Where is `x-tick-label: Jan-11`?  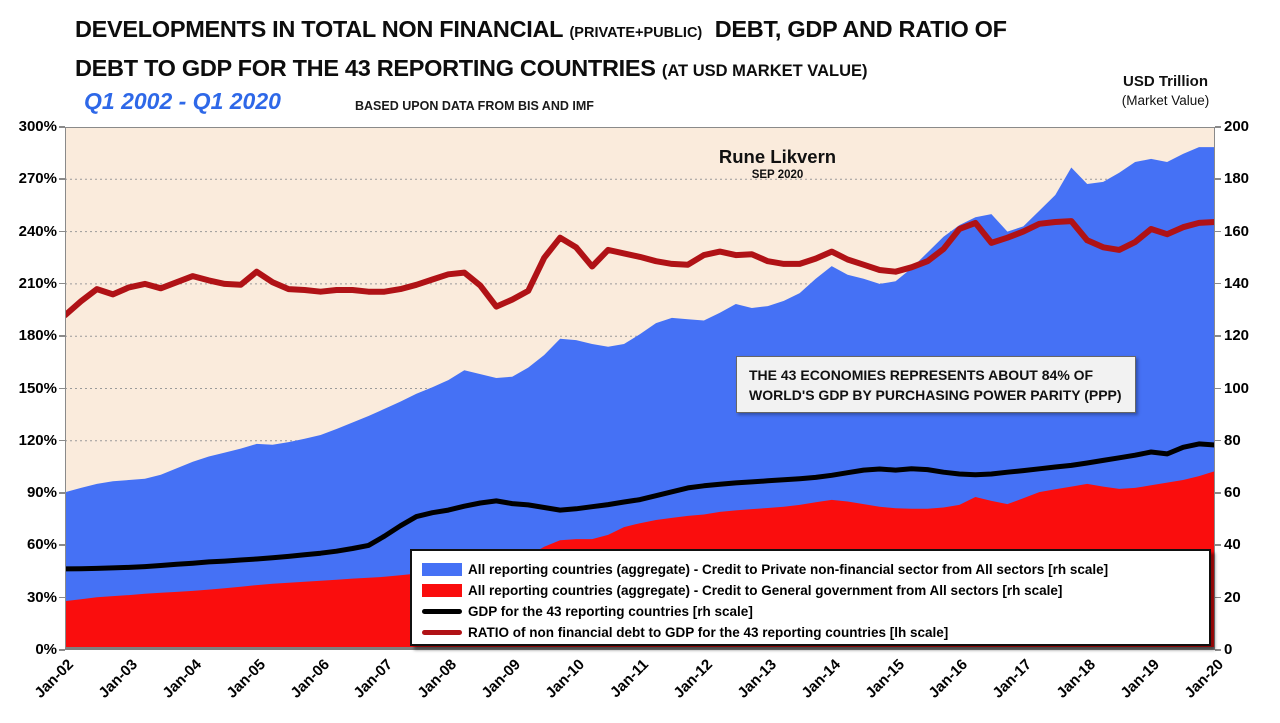
x-tick-label: Jan-11 is located at coordinates (629, 679).